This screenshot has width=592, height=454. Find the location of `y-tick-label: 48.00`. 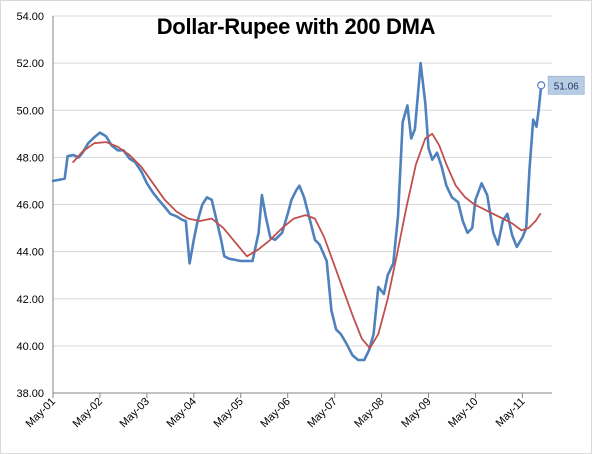

y-tick-label: 48.00 is located at coordinates (30, 158).